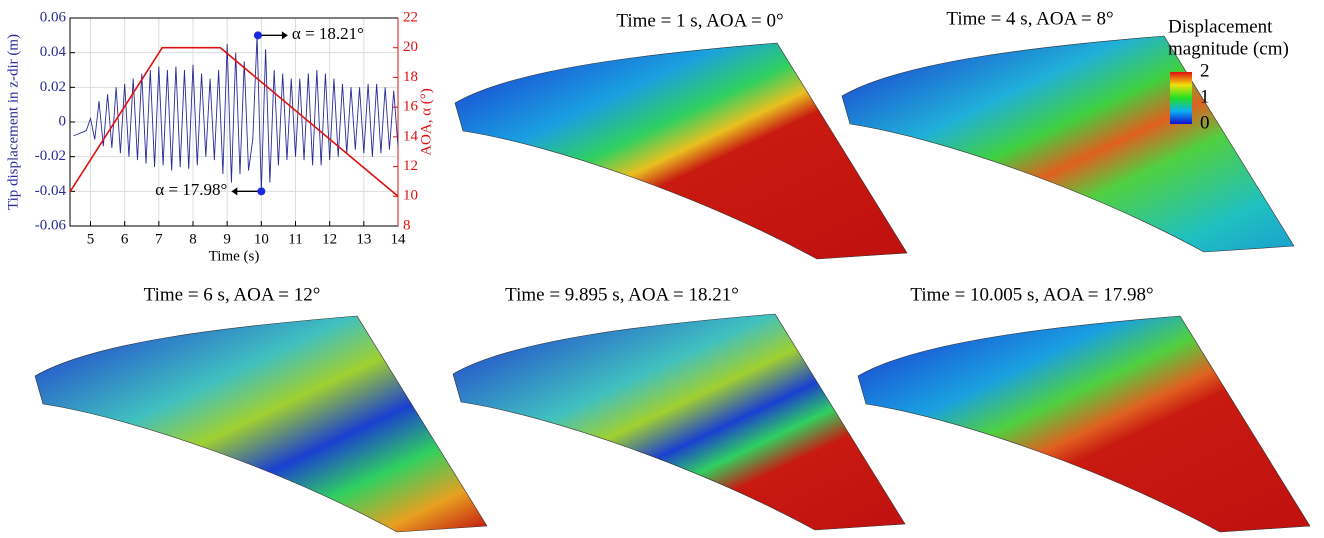  I want to click on x-tick-label: 9, so click(227, 239).